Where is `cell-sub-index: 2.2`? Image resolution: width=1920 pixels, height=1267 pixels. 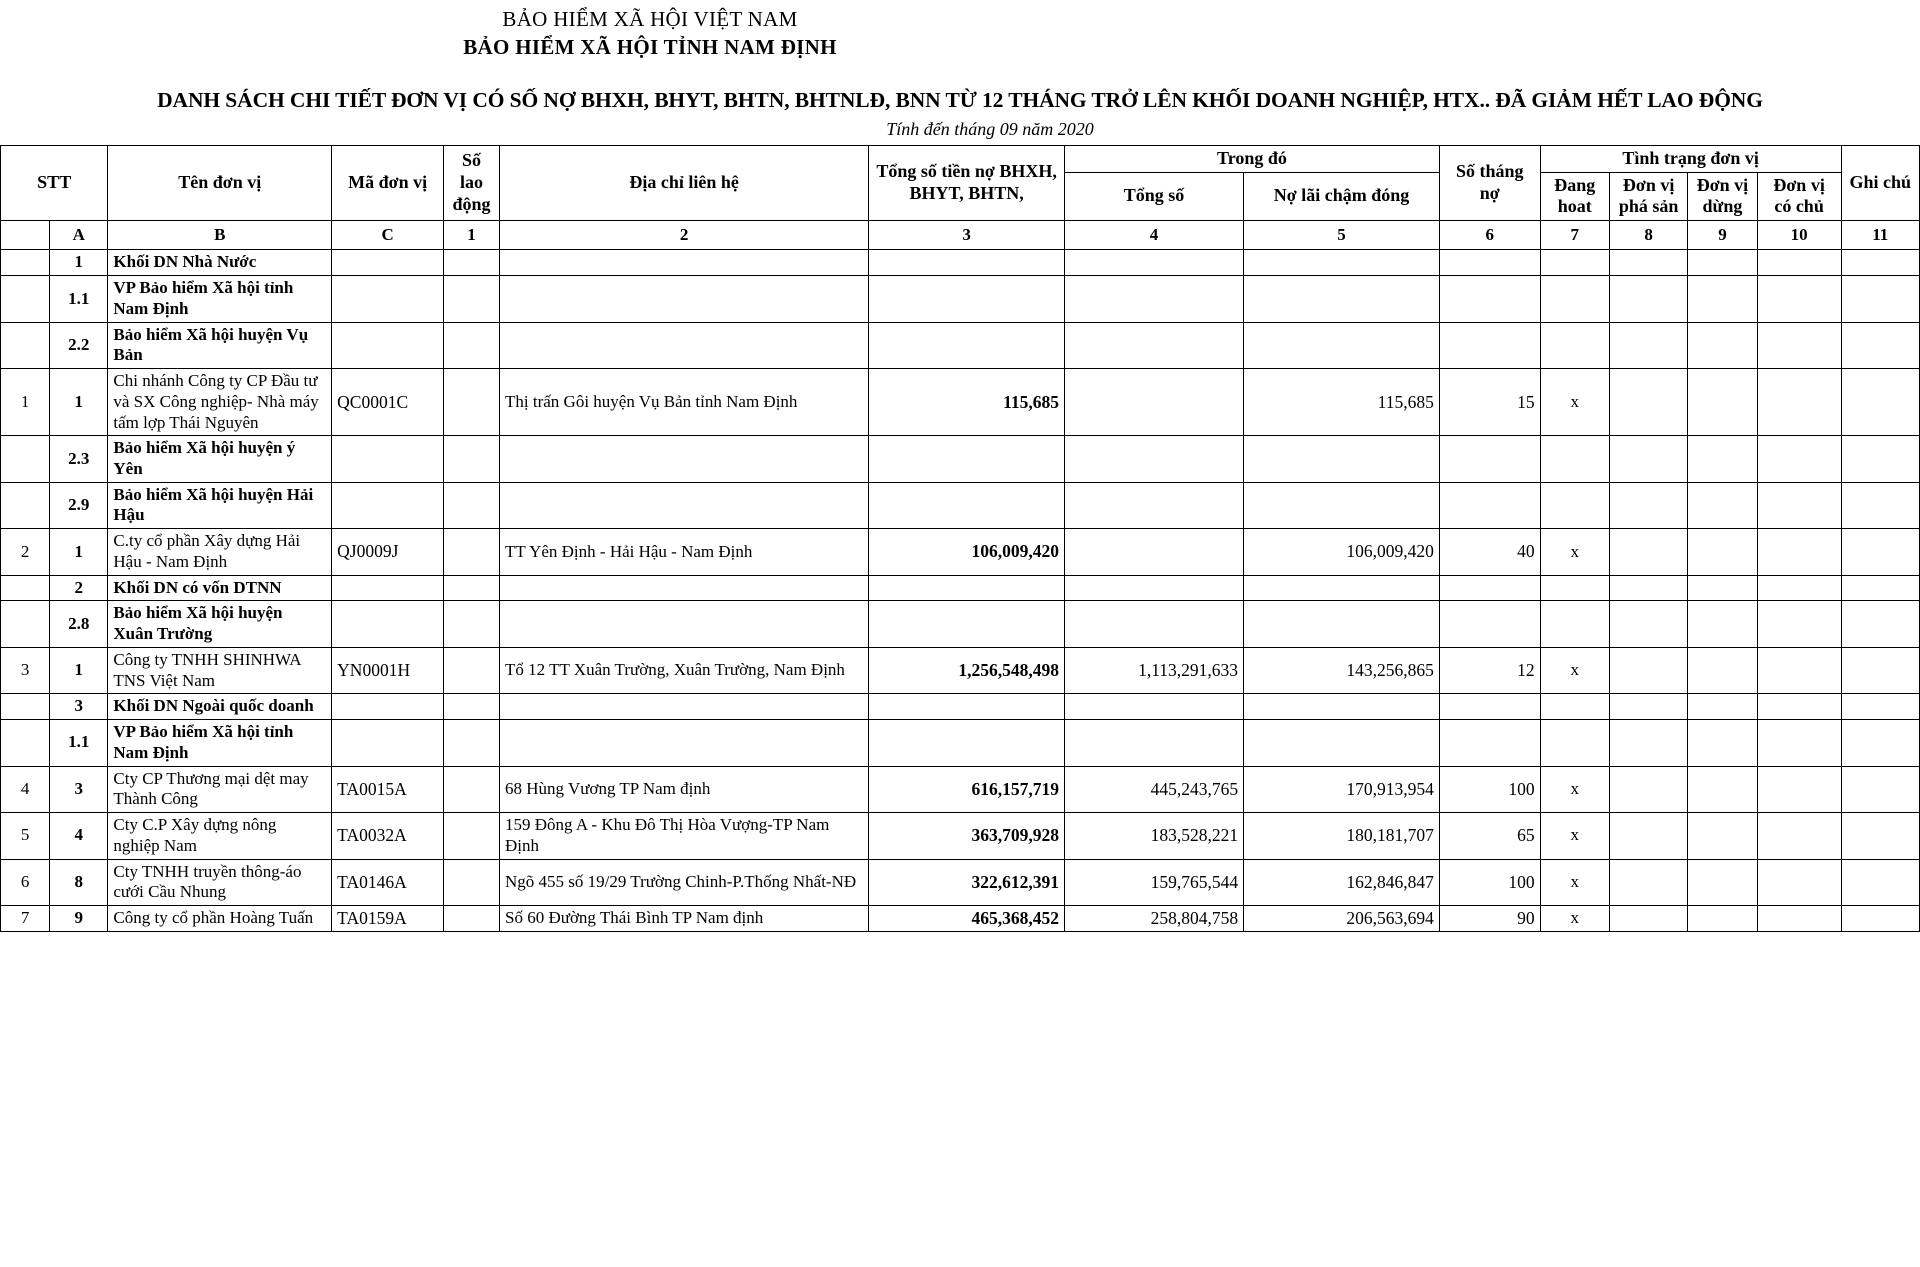 cell-sub-index: 2.2 is located at coordinates (79, 345).